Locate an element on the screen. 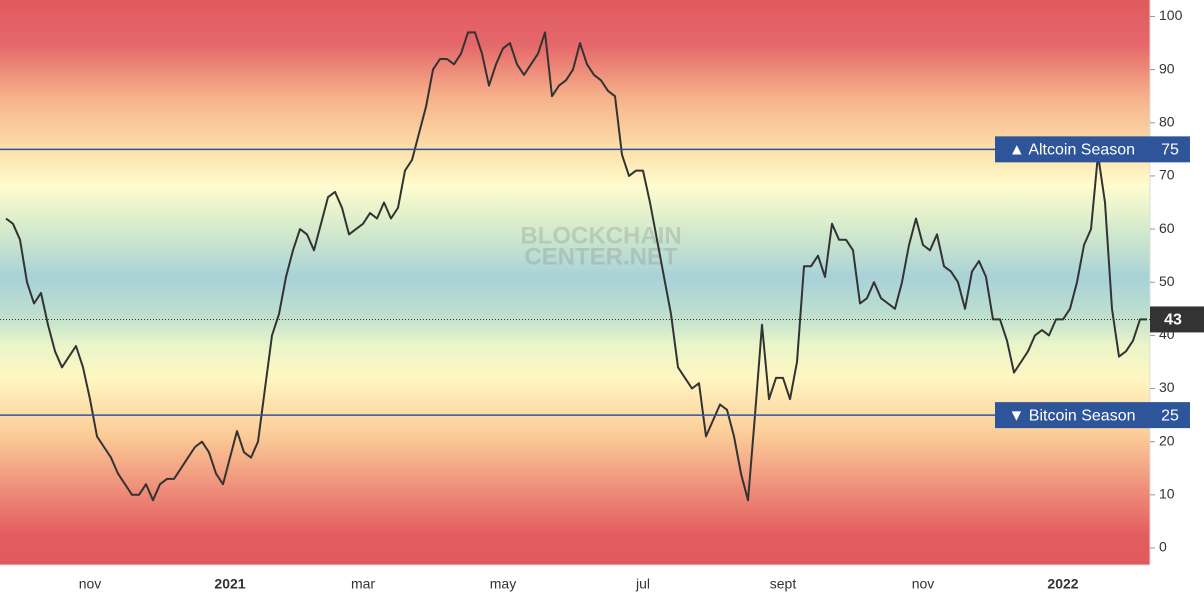 This screenshot has width=1204, height=604. watermark: CENTER.NET is located at coordinates (601, 256).